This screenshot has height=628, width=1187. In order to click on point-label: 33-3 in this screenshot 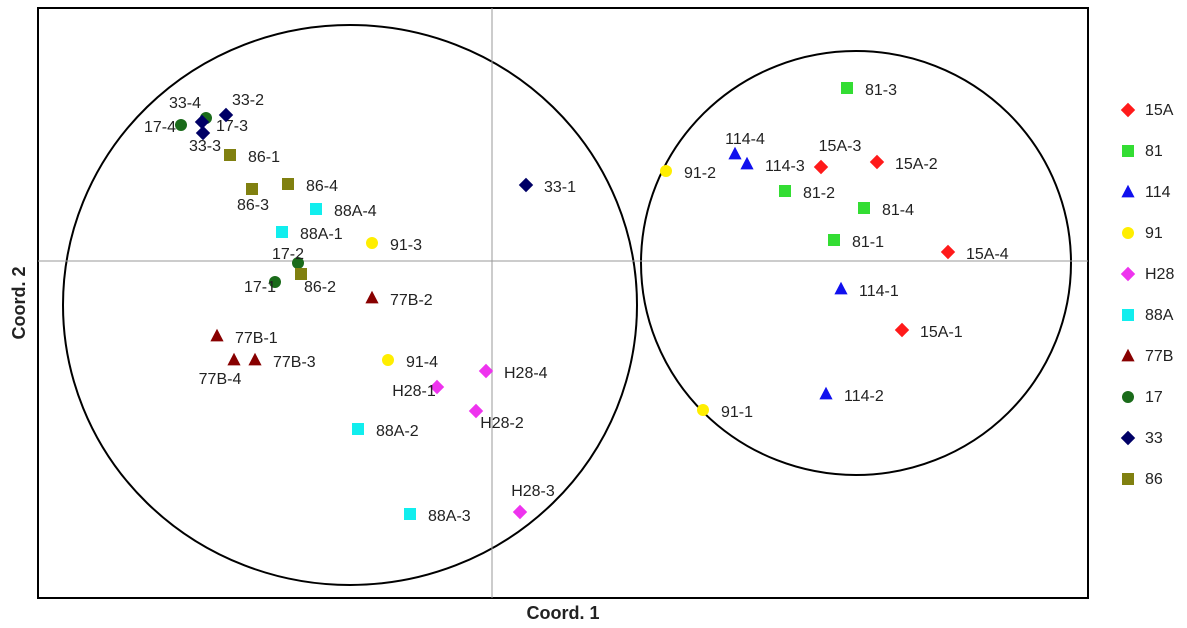, I will do `click(205, 146)`.